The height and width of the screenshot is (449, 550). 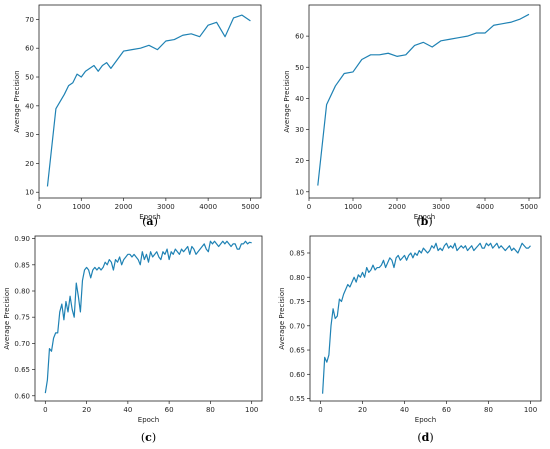 I want to click on chart-1-xtick-label: 4000, so click(x=208, y=207).